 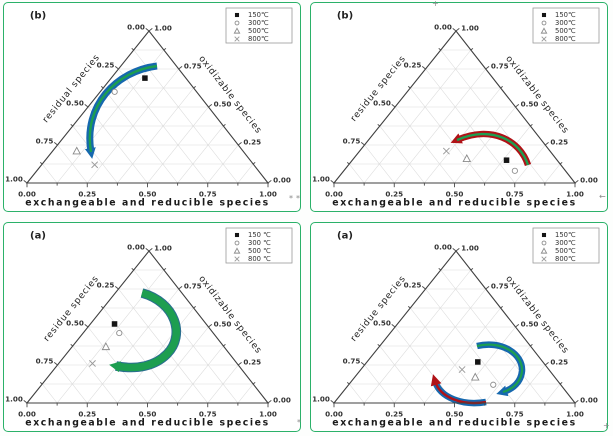 I want to click on stray-mark: +, so click(x=606, y=425).